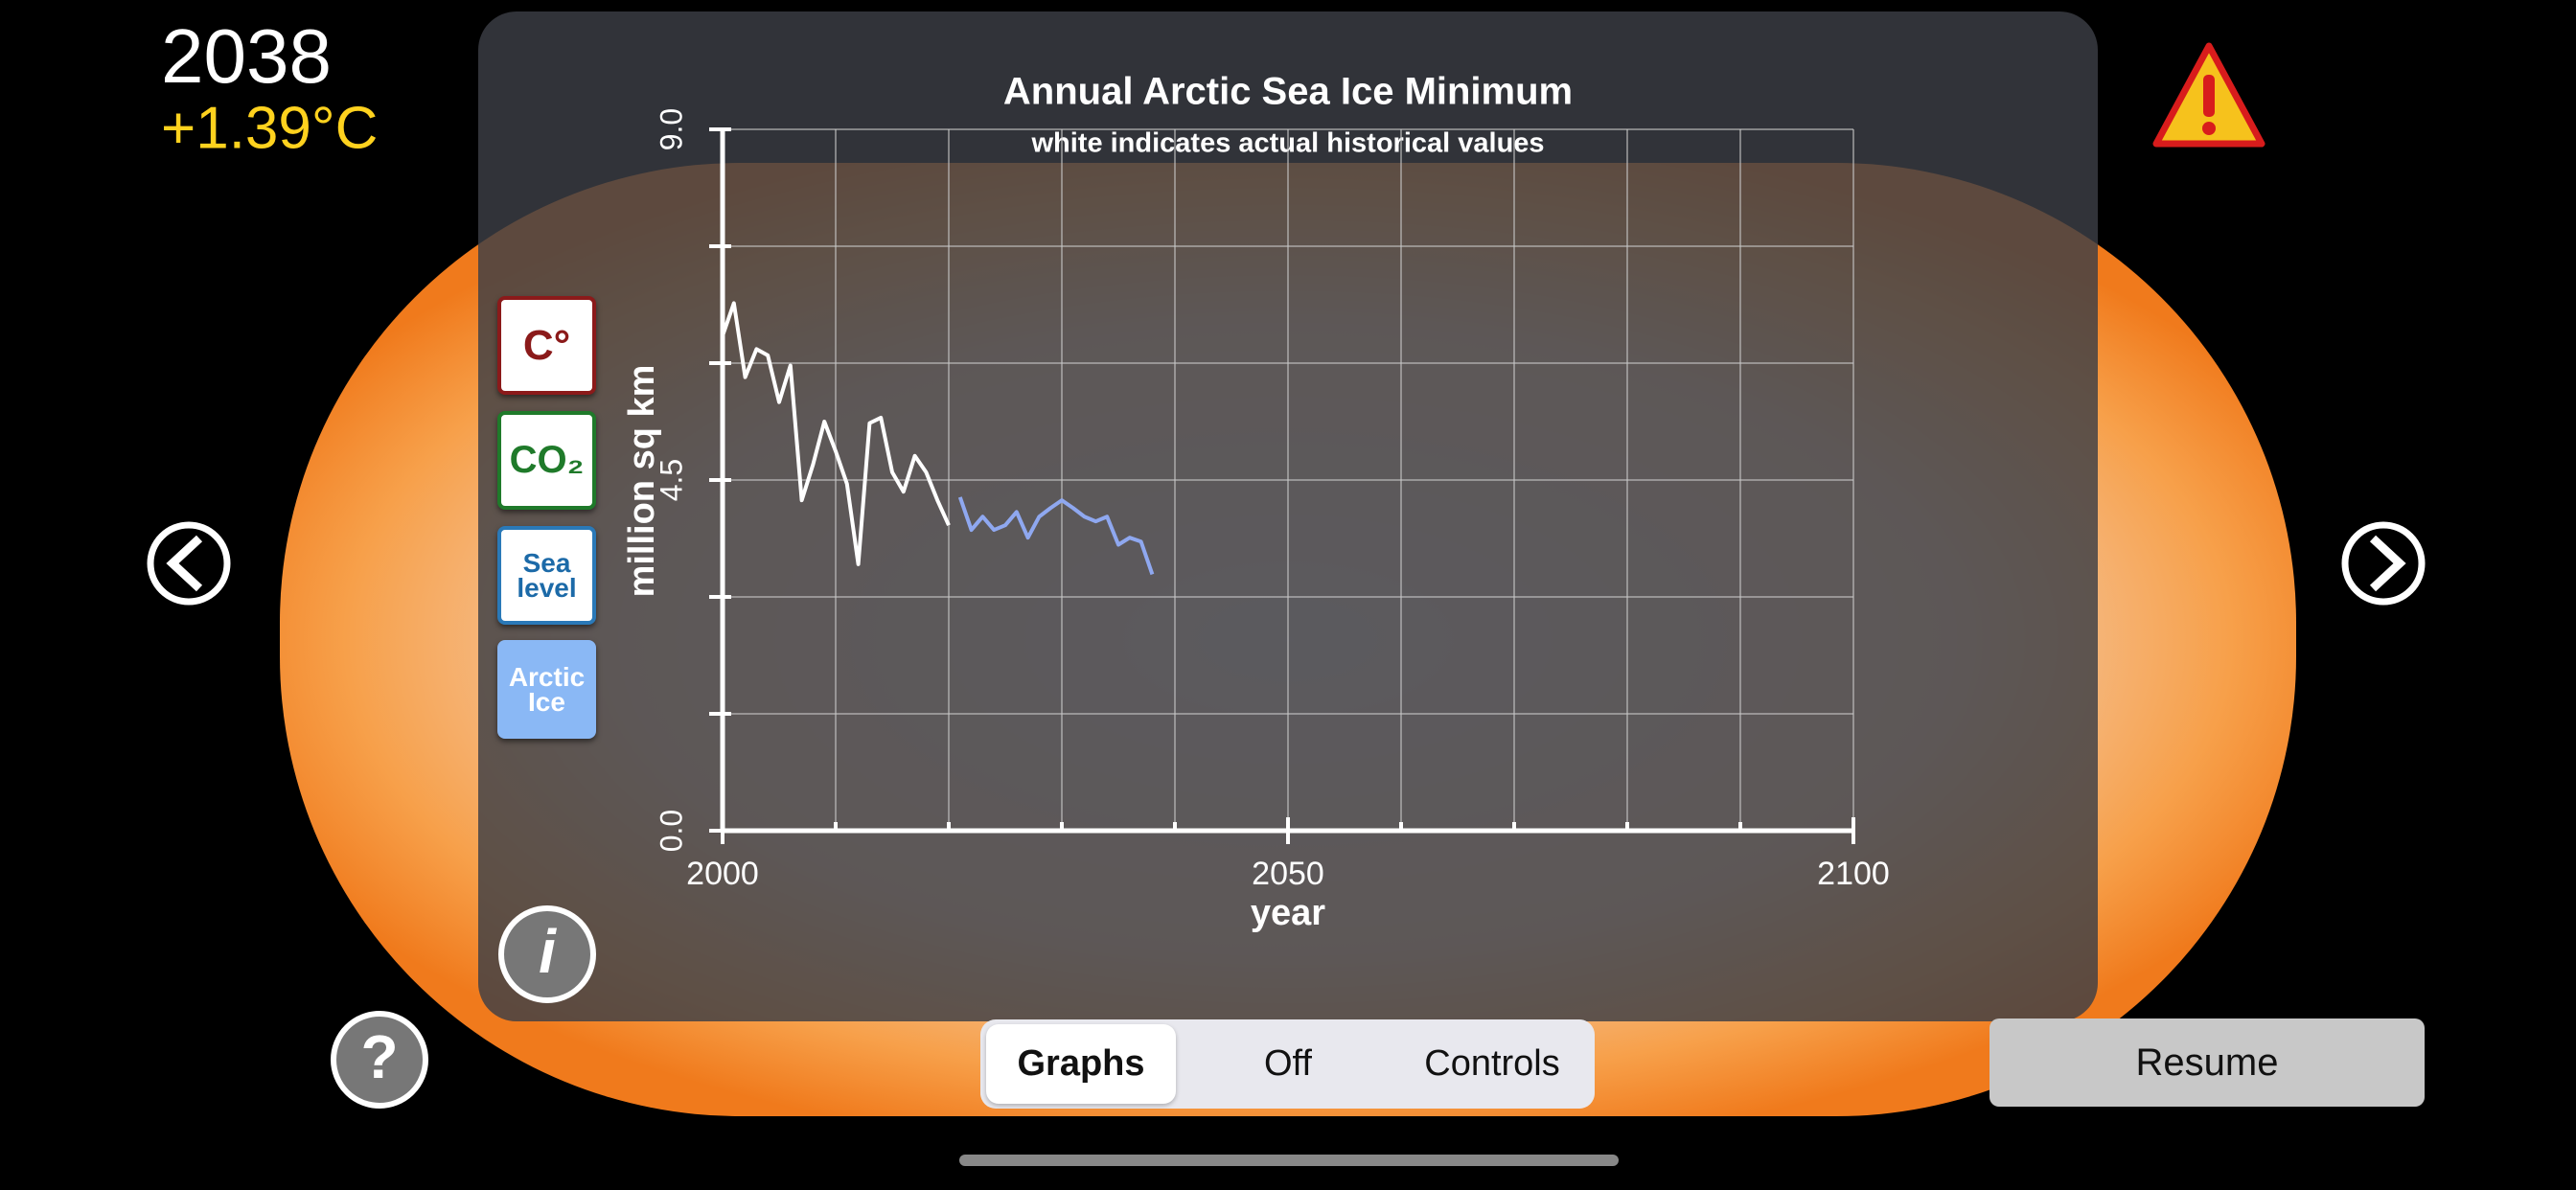 This screenshot has width=2576, height=1190. I want to click on svg-text: i, so click(548, 952).